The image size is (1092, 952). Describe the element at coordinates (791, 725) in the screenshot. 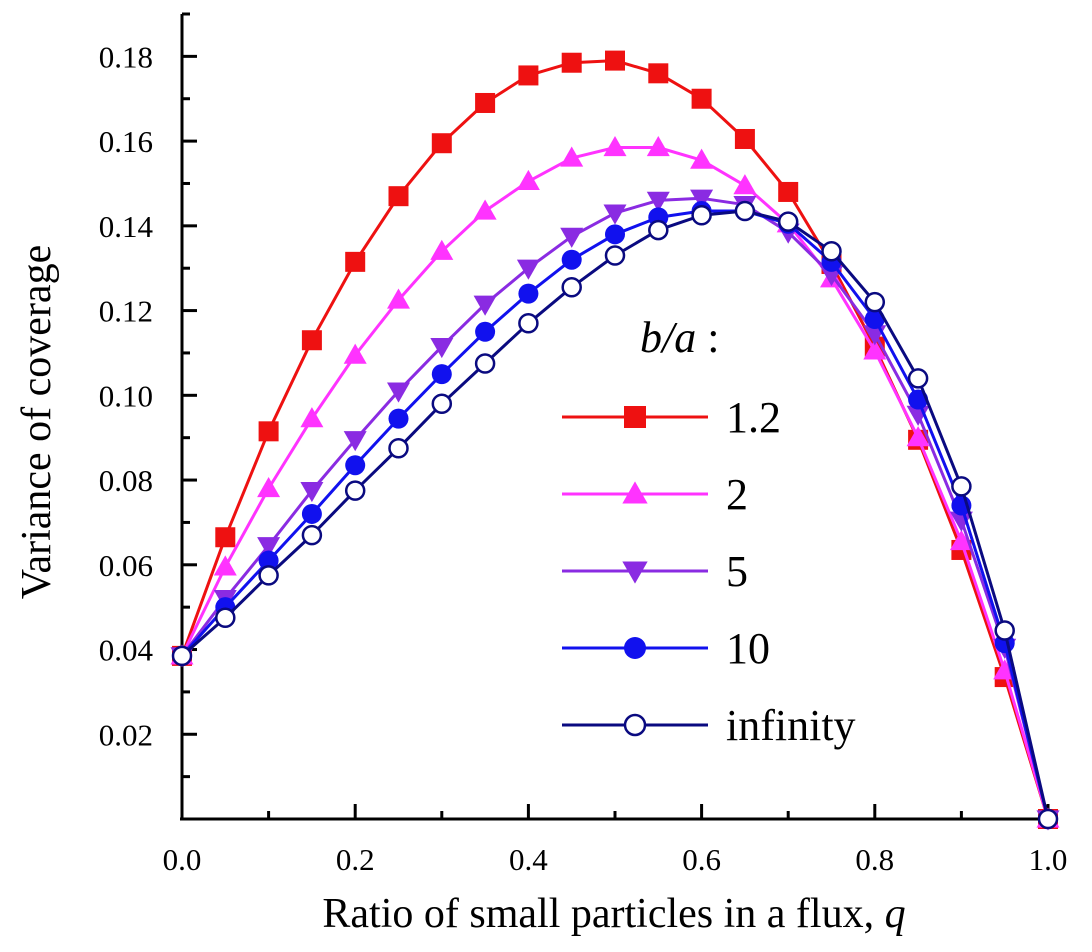

I see `legend-label: infinity` at that location.